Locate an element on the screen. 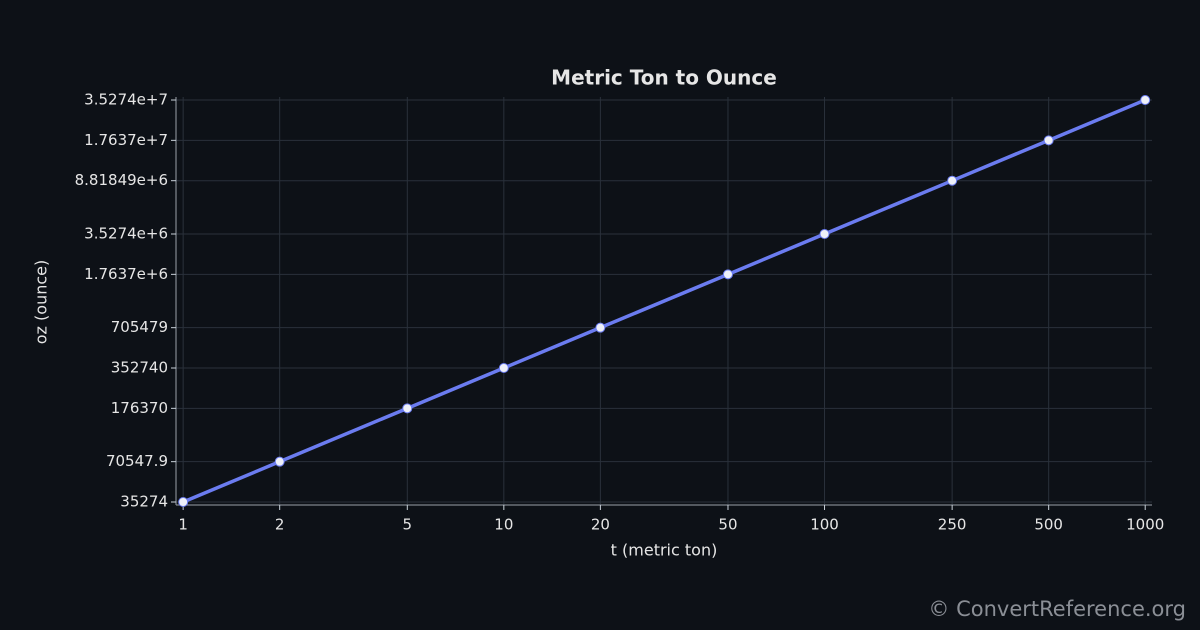 This screenshot has width=1200, height=630. y-tick-label: 3.5274e+6 is located at coordinates (126, 234).